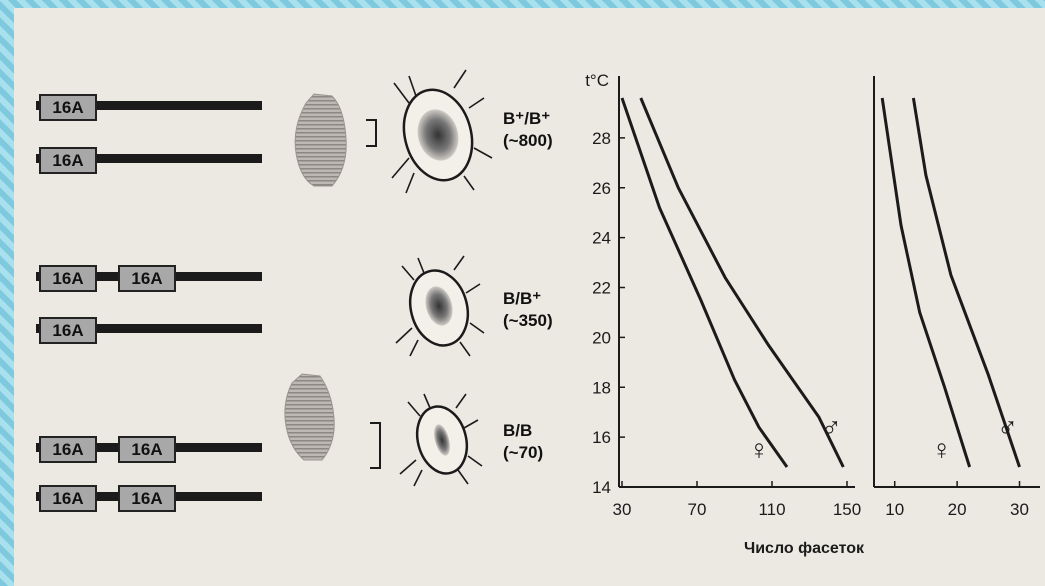 This screenshot has height=586, width=1045. What do you see at coordinates (527, 118) in the screenshot?
I see `genotype-name: B⁺/B⁺` at bounding box center [527, 118].